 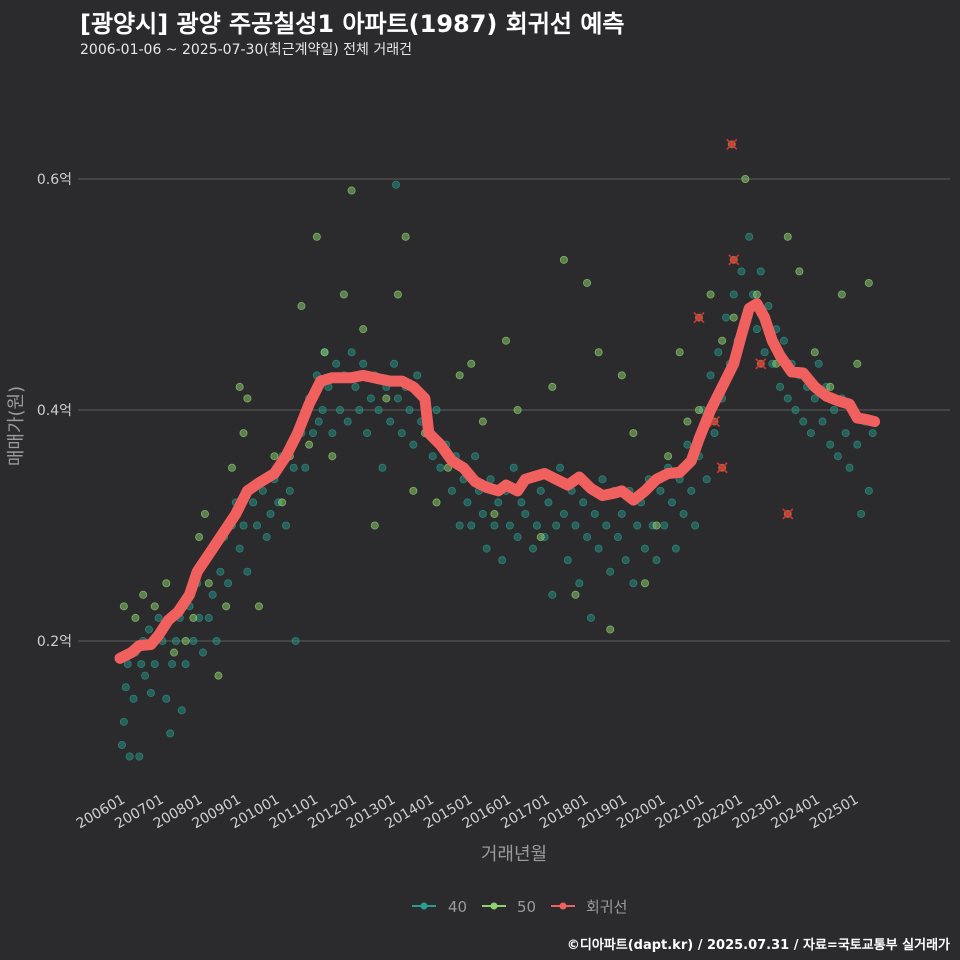 I want to click on legend-item-40: 40, so click(x=439, y=907).